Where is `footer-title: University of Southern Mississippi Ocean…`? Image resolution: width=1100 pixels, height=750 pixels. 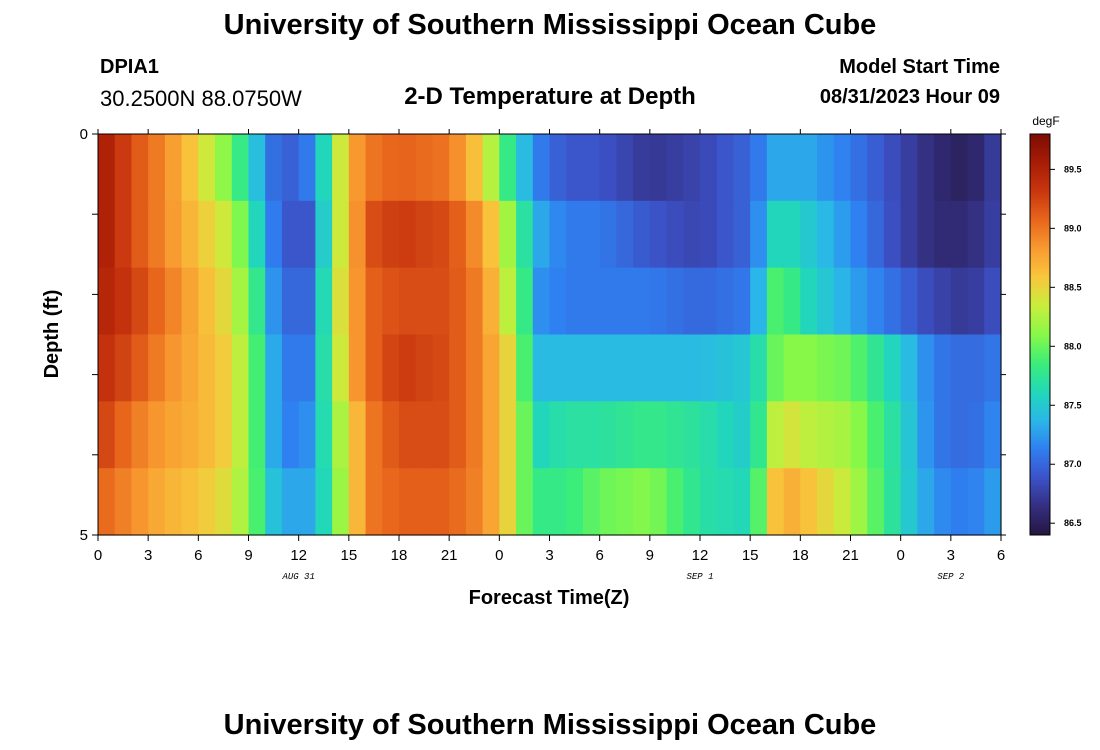
footer-title: University of Southern Mississippi Ocean… is located at coordinates (550, 725).